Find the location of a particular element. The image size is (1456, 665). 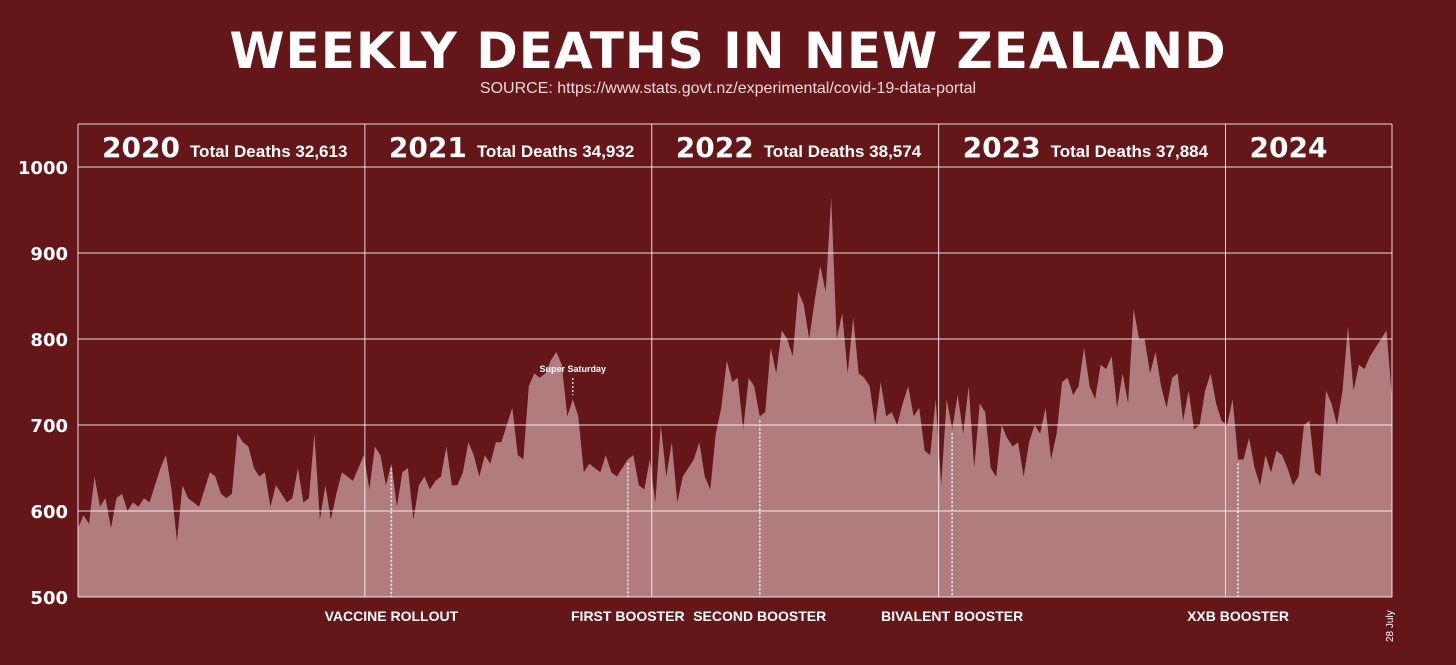

y-tick-label-700: 700 is located at coordinates (49, 426).